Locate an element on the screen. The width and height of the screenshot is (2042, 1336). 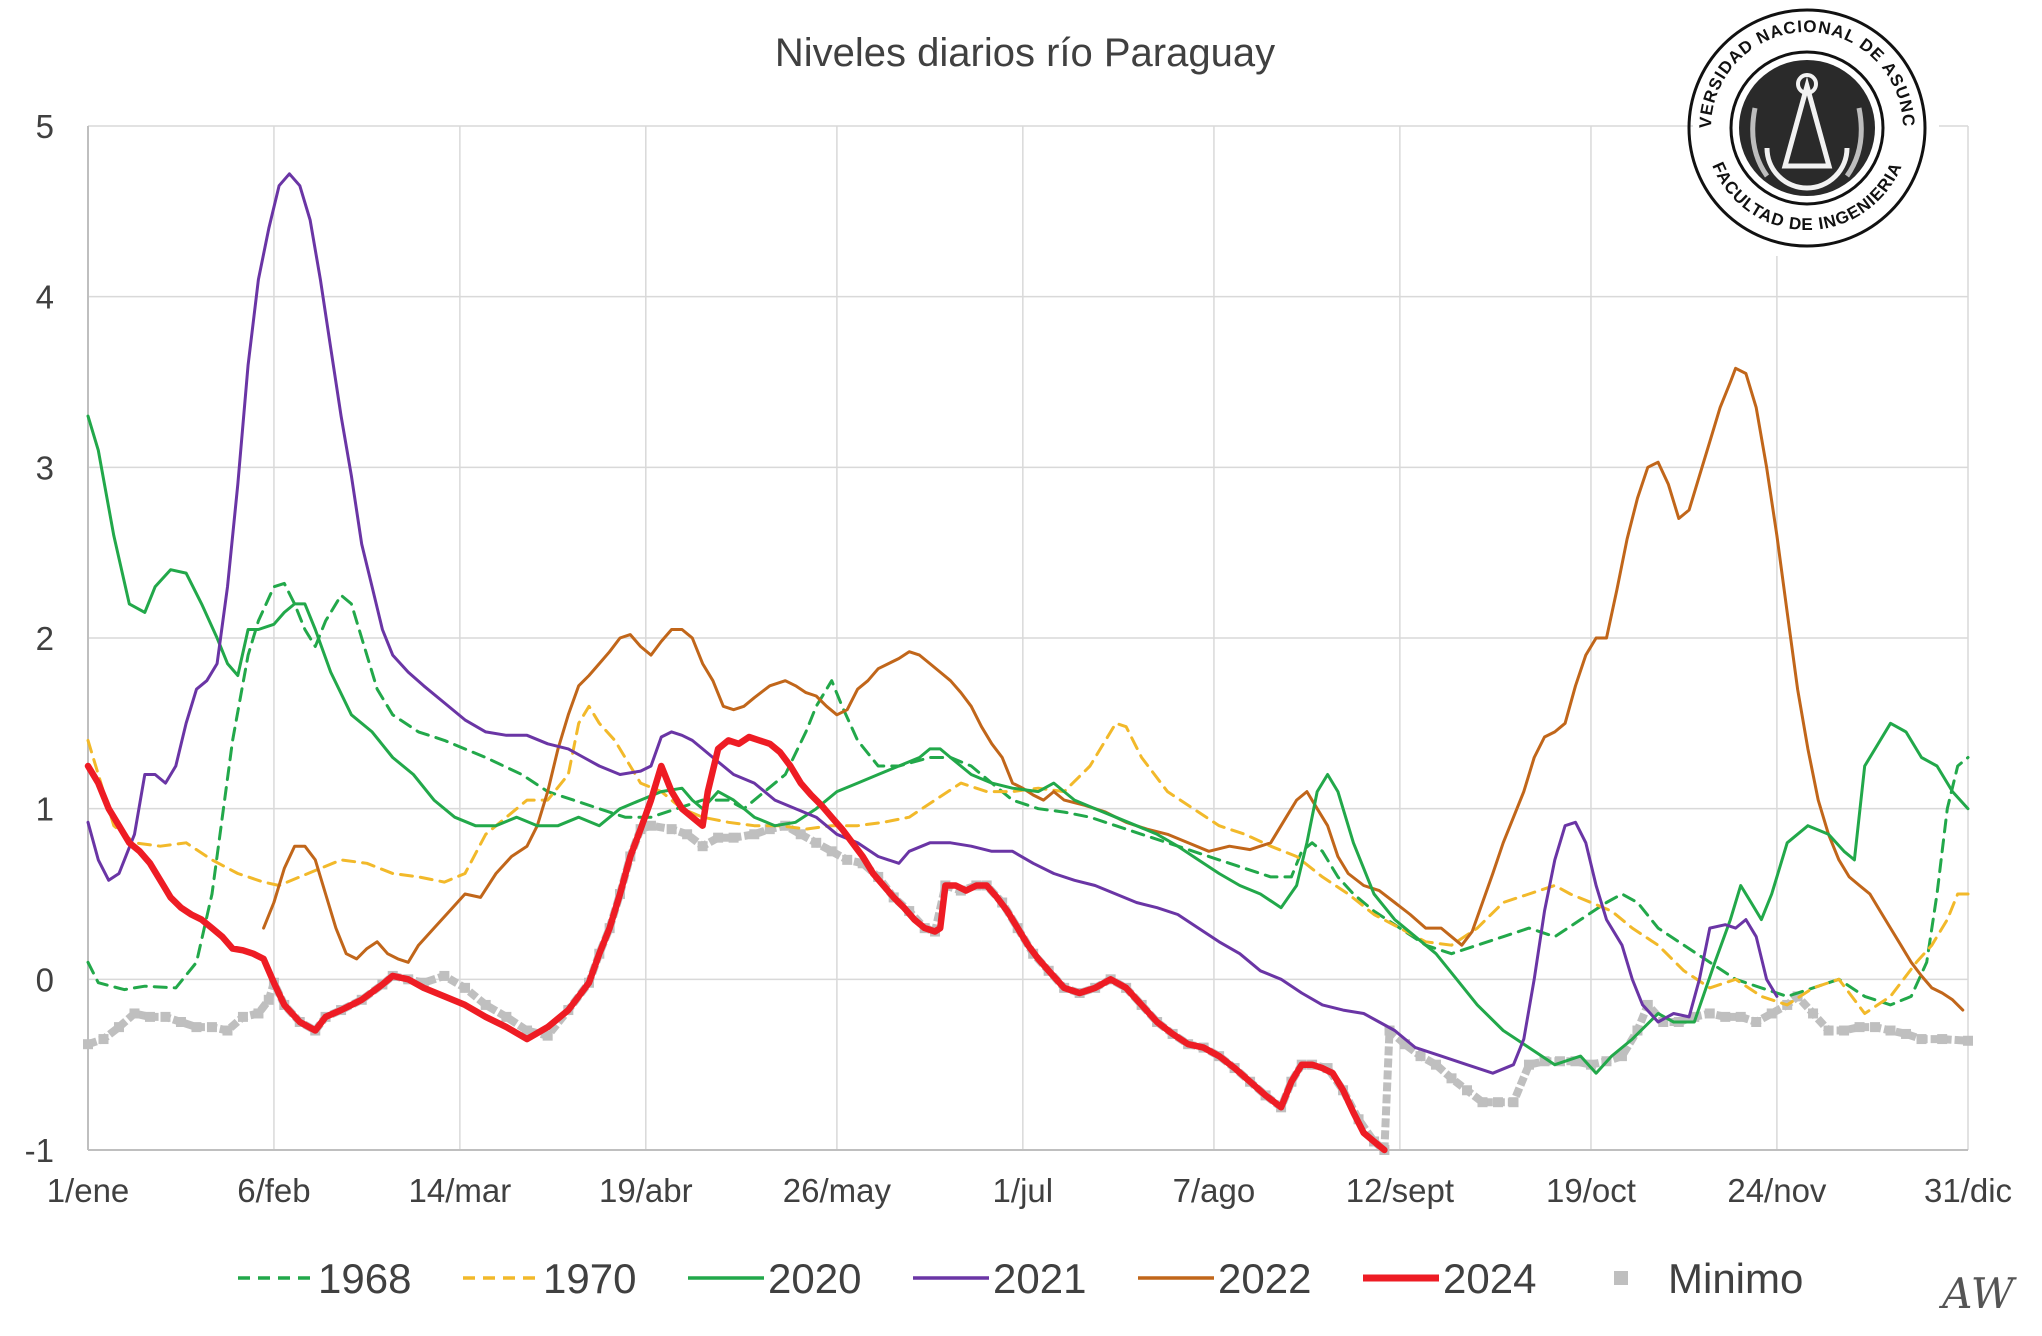
x-tick-label: 19/oct is located at coordinates (1591, 1190).